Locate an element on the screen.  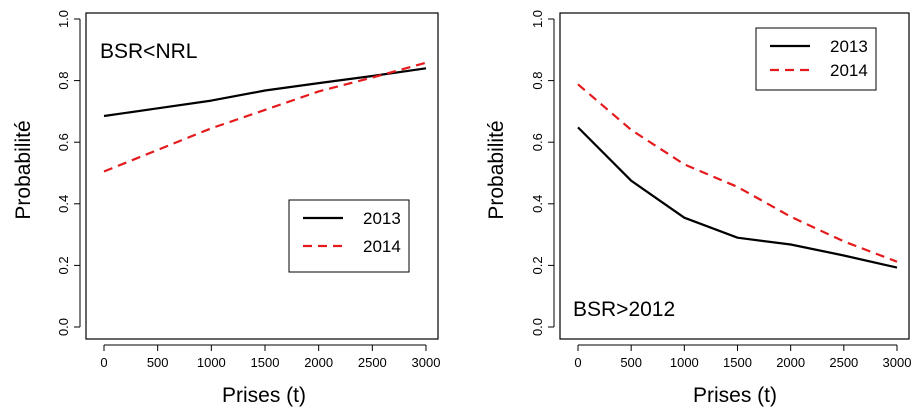
series-line-2014 is located at coordinates (265, 117).